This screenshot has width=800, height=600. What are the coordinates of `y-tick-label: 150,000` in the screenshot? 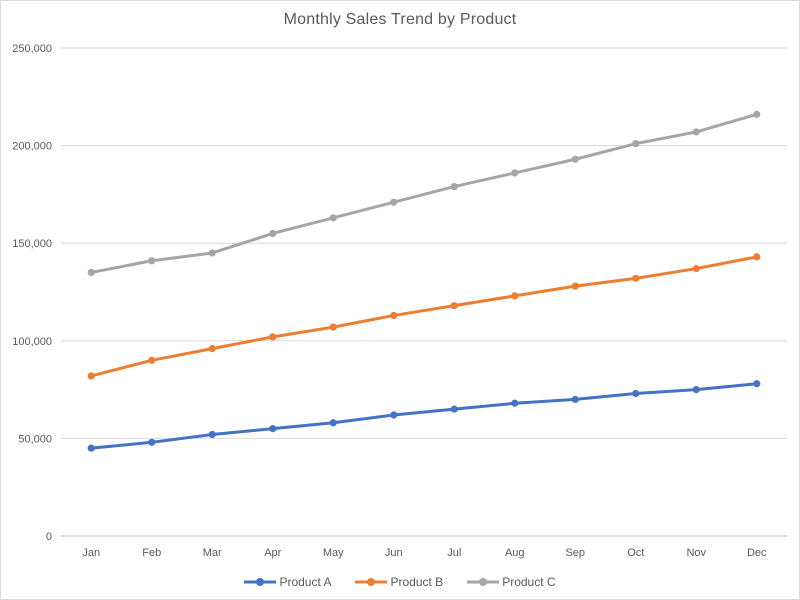 It's located at (32, 244).